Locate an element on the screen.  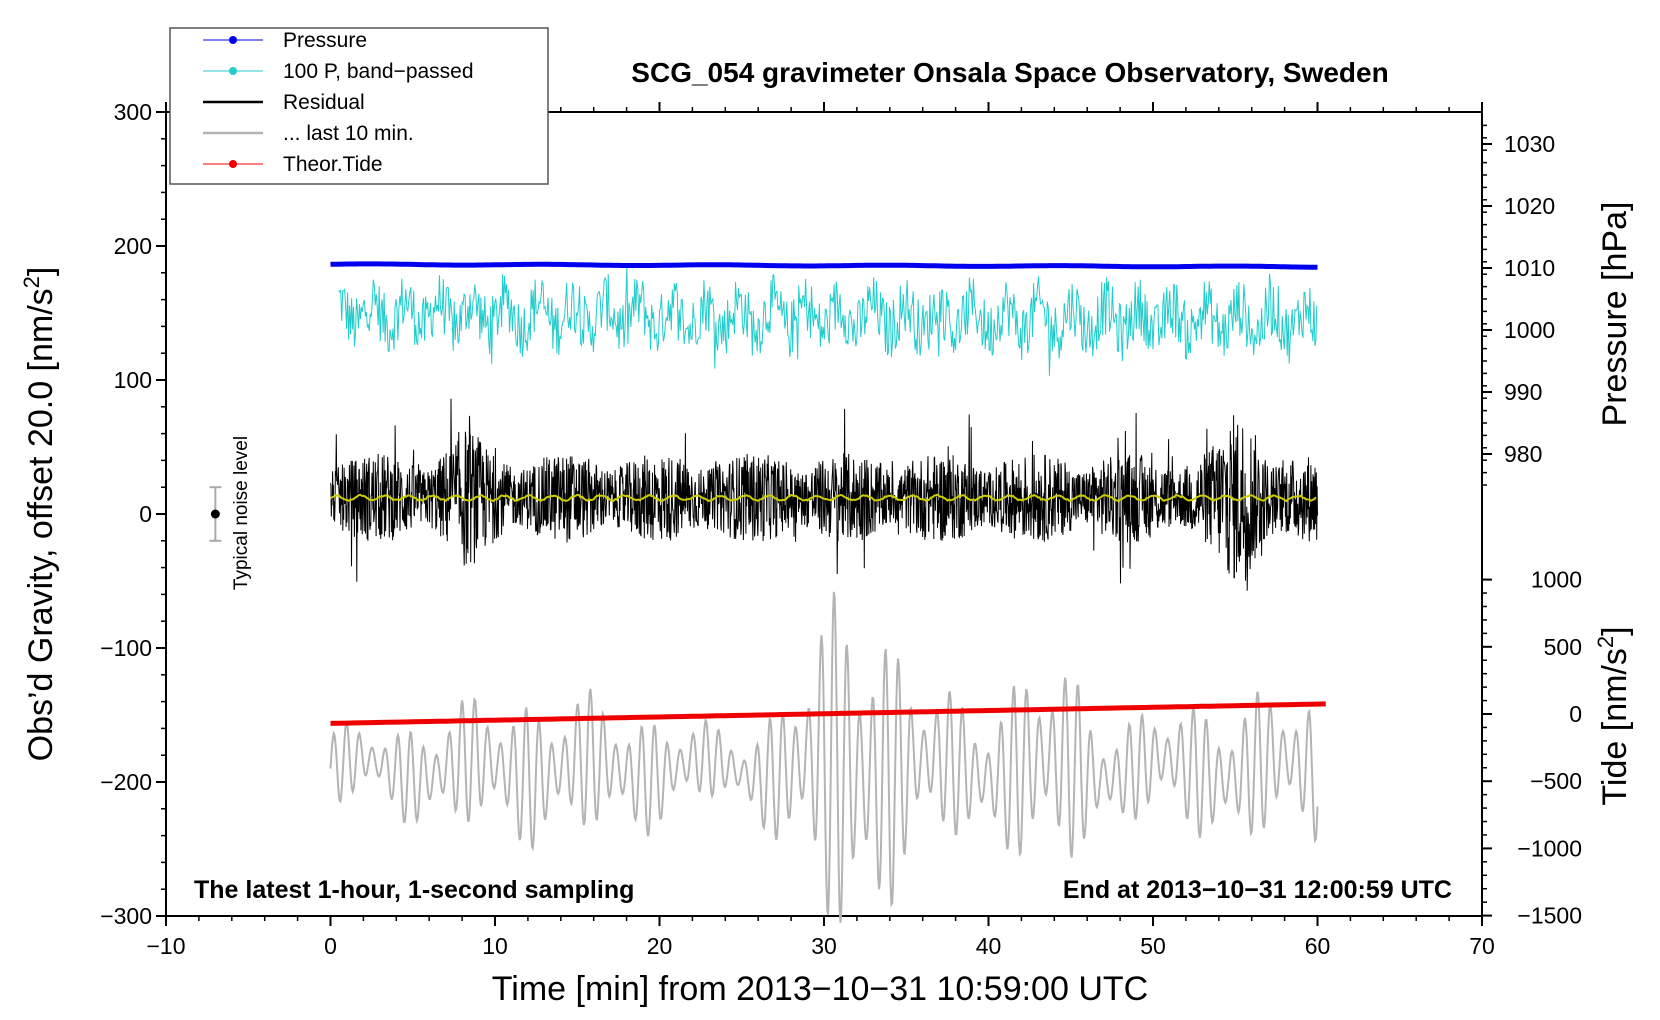
tide-tick-label: −500 is located at coordinates (1556, 781).